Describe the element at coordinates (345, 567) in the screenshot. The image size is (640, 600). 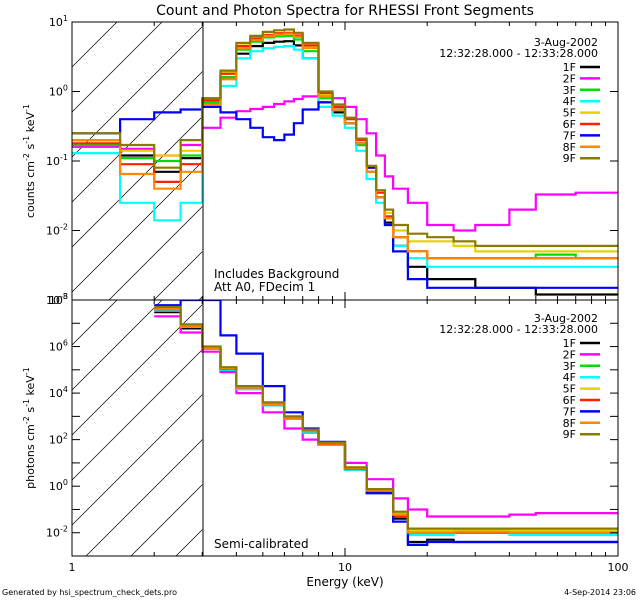
I see `x-tick-label: 10` at that location.